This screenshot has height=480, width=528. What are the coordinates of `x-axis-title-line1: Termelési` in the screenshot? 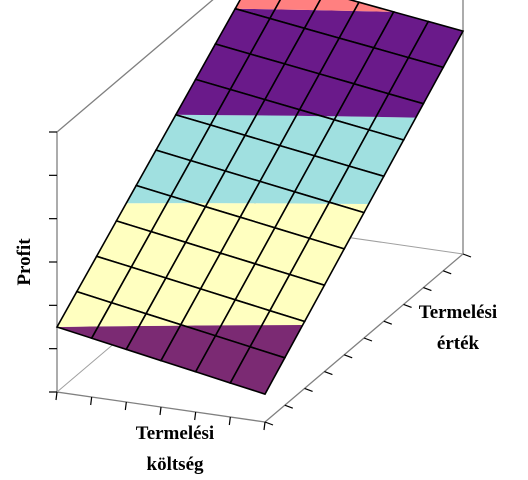 It's located at (175, 433).